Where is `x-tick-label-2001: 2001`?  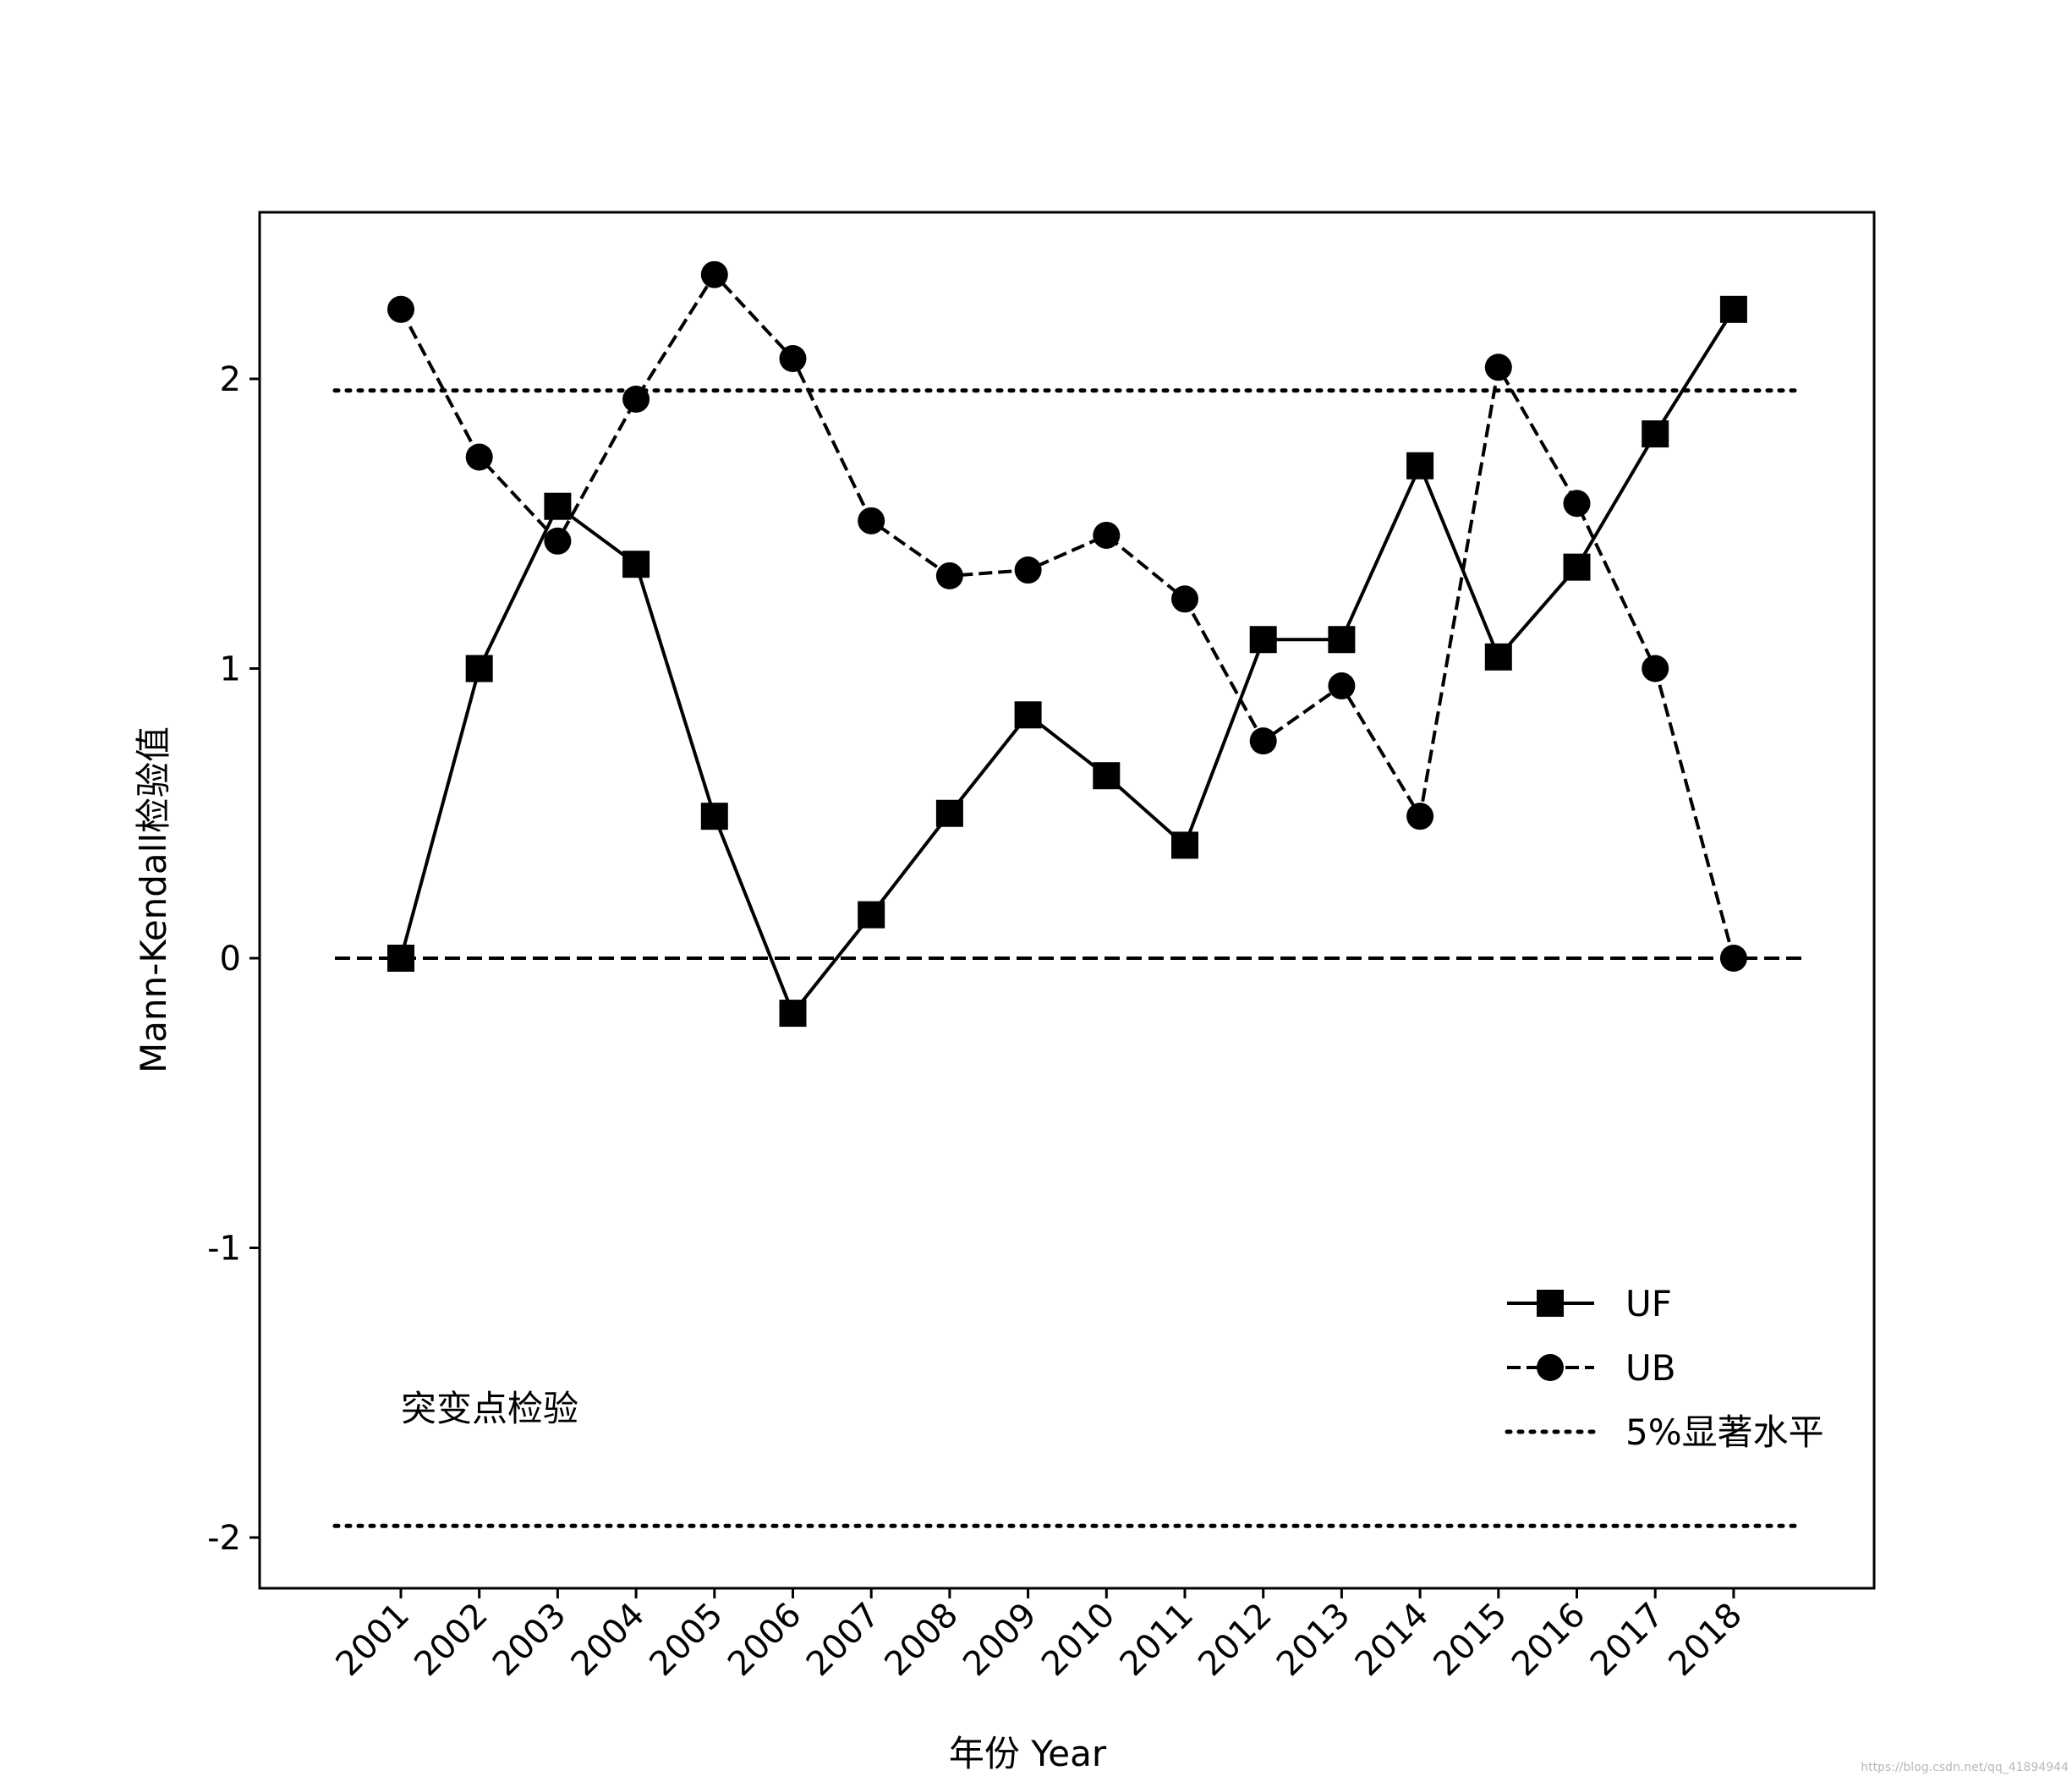 x-tick-label-2001: 2001 is located at coordinates (374, 1640).